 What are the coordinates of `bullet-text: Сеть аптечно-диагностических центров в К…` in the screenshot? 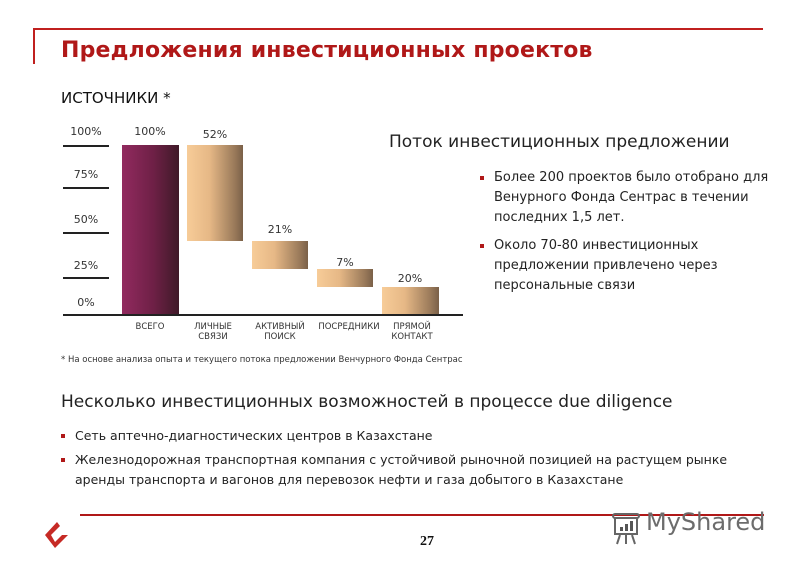 It's located at (254, 435).